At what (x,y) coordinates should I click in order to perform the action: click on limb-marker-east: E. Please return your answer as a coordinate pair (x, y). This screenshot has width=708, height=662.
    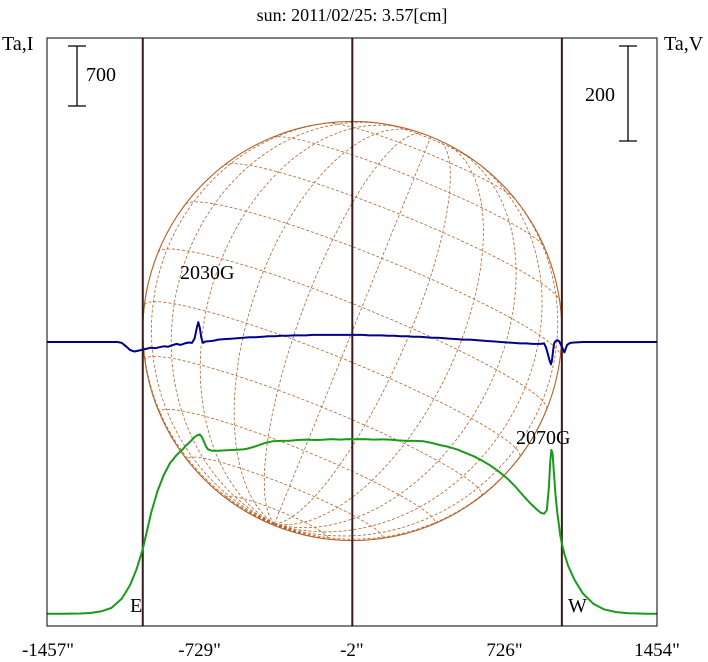
    Looking at the image, I should click on (136, 606).